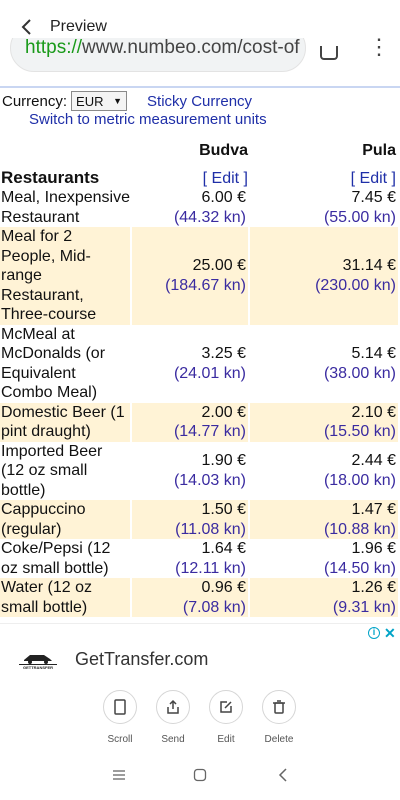  I want to click on metric-units-link: Switch to metric measurement units, so click(148, 119).